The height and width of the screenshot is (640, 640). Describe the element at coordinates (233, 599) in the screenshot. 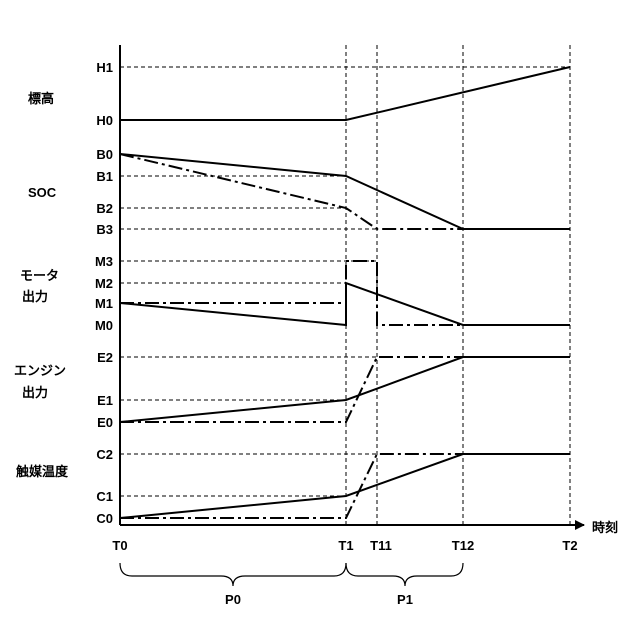

I see `period-label-p0: P0` at that location.